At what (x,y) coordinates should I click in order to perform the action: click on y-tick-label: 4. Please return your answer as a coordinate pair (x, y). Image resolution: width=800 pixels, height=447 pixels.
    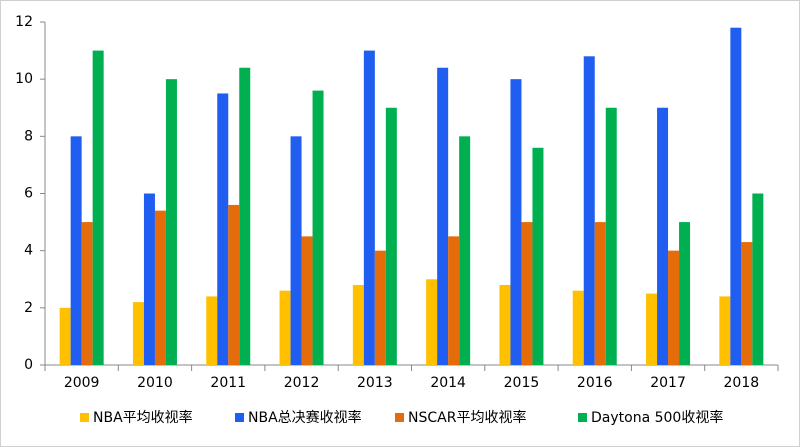
    Looking at the image, I should click on (28, 251).